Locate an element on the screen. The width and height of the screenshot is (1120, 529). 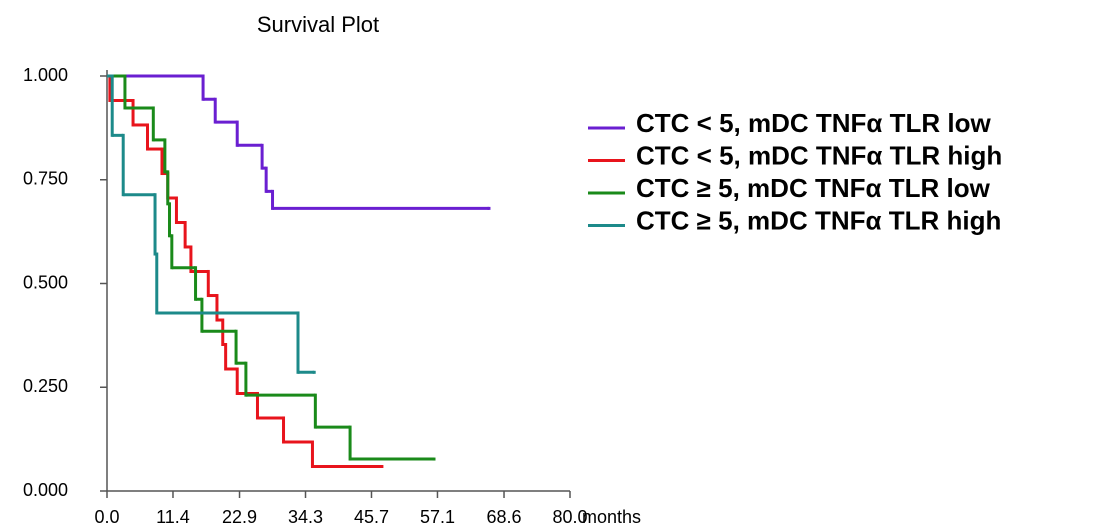
x-tick-label: 11.4 is located at coordinates (173, 517).